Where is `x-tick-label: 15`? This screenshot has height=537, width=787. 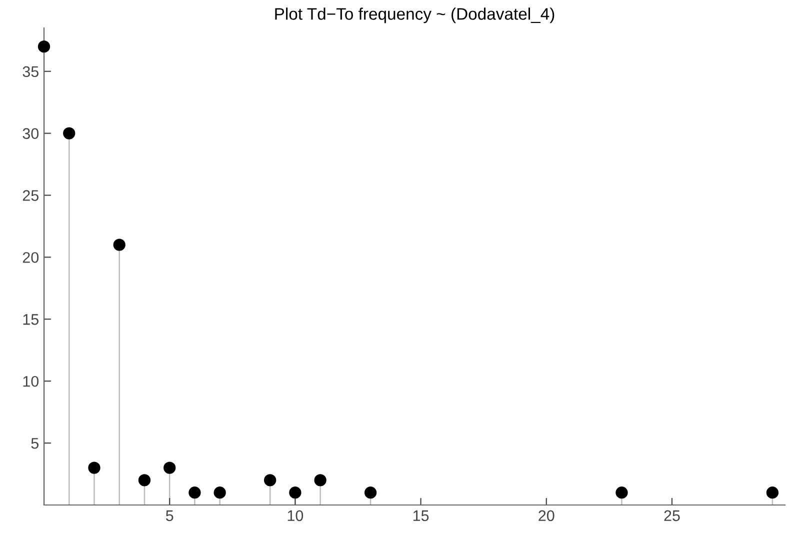
x-tick-label: 15 is located at coordinates (421, 516).